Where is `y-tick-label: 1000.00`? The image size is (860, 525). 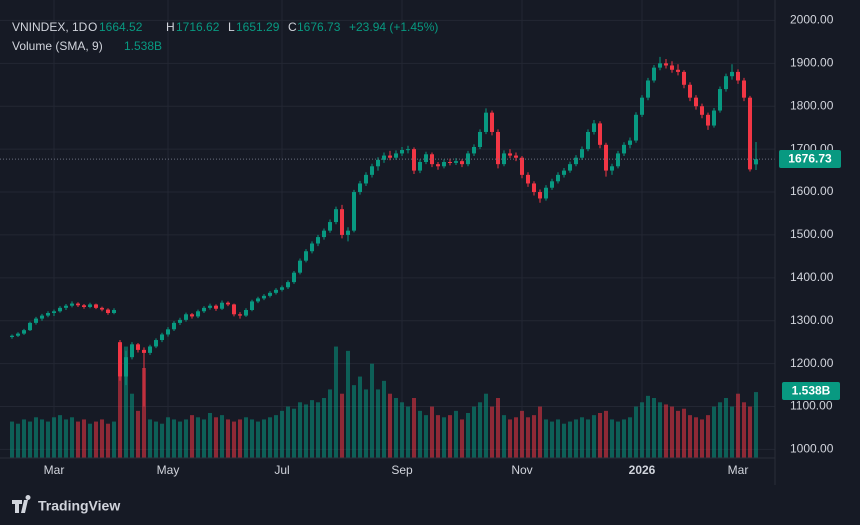
y-tick-label: 1000.00 is located at coordinates (812, 449).